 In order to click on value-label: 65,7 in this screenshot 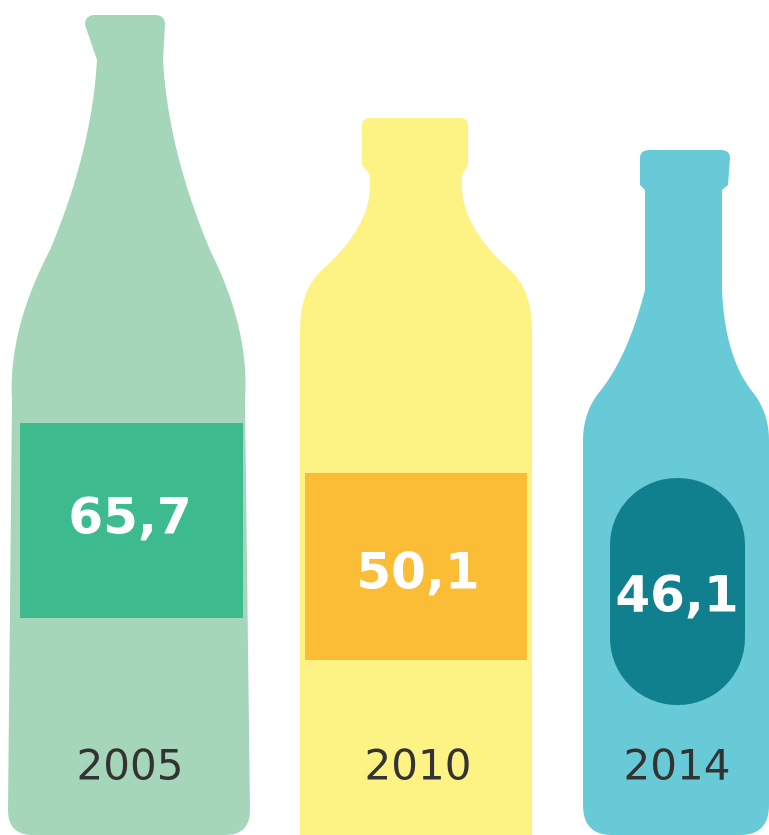, I will do `click(129, 517)`.